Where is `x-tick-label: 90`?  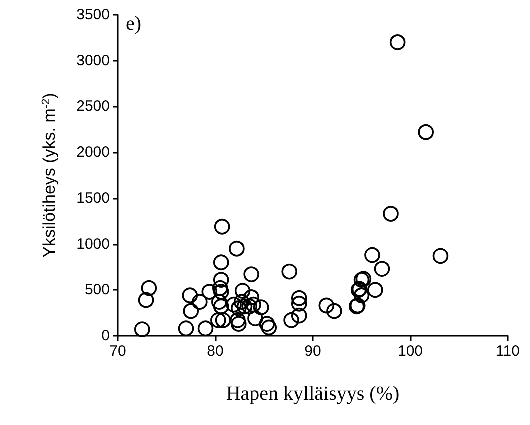 x-tick-label: 90 is located at coordinates (313, 351).